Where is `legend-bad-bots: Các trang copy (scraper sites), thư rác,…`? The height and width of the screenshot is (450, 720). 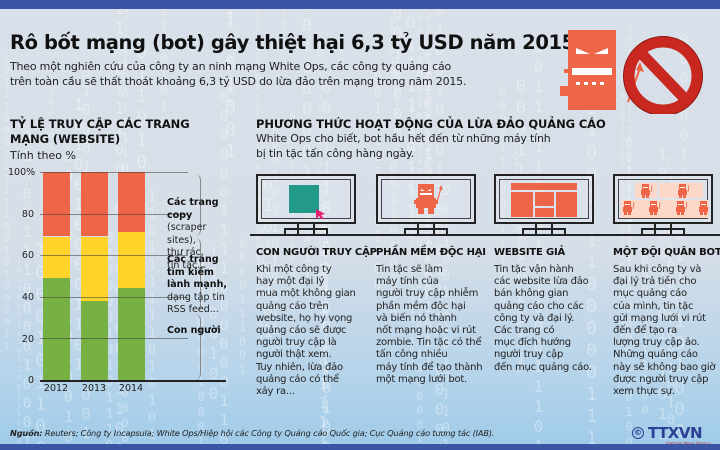 legend-bad-bots: Các trang copy (scraper sites), thư rác,… is located at coordinates (202, 234).